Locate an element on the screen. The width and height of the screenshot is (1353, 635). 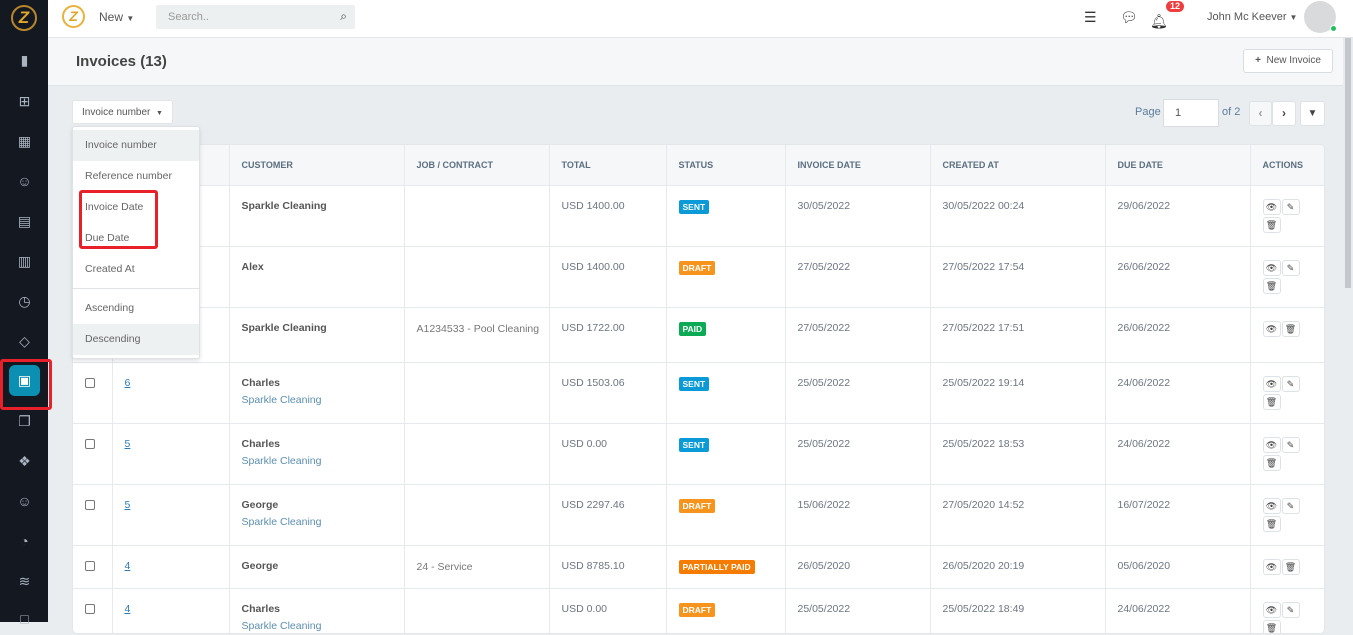
chart-bar-icon: ▮ is located at coordinates (24, 60).